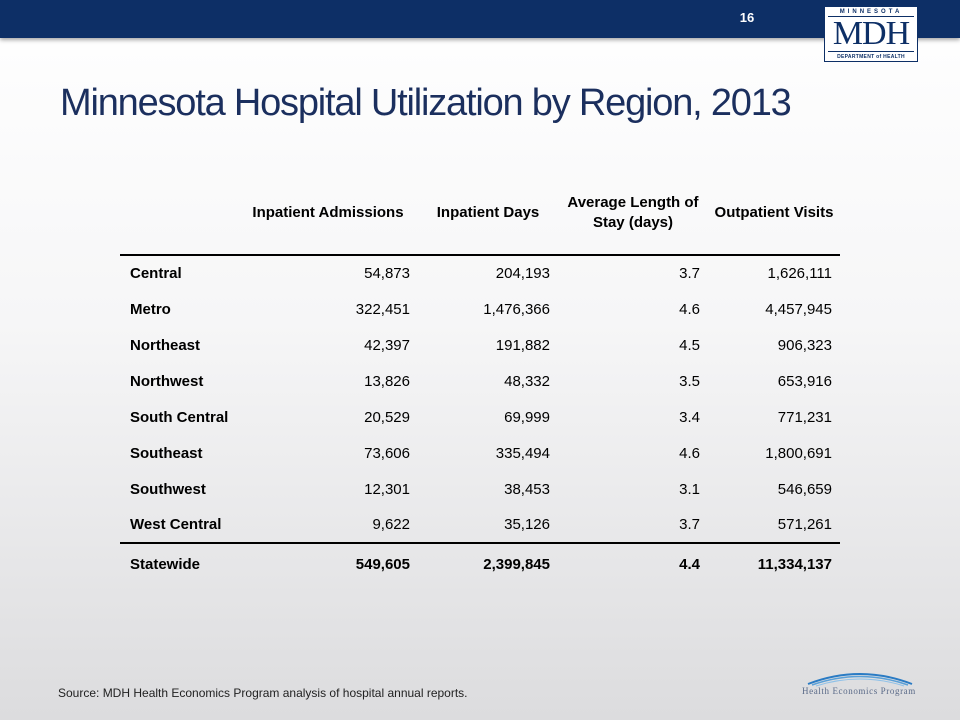 This screenshot has width=960, height=720. I want to click on table-row: Southeast 73,606 335,494 4.6 1,800,691, so click(480, 453).